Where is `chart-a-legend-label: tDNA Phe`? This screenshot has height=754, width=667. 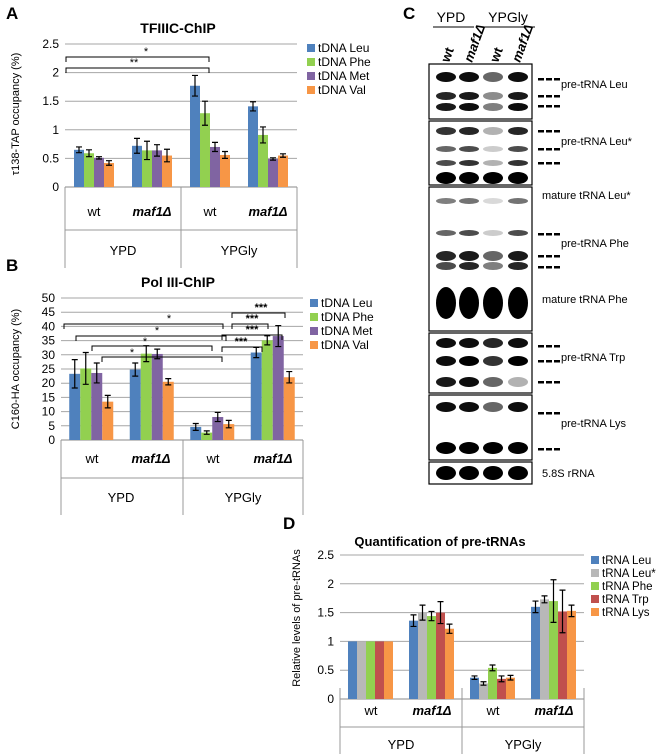
chart-a-legend-label: tDNA Phe is located at coordinates (344, 62).